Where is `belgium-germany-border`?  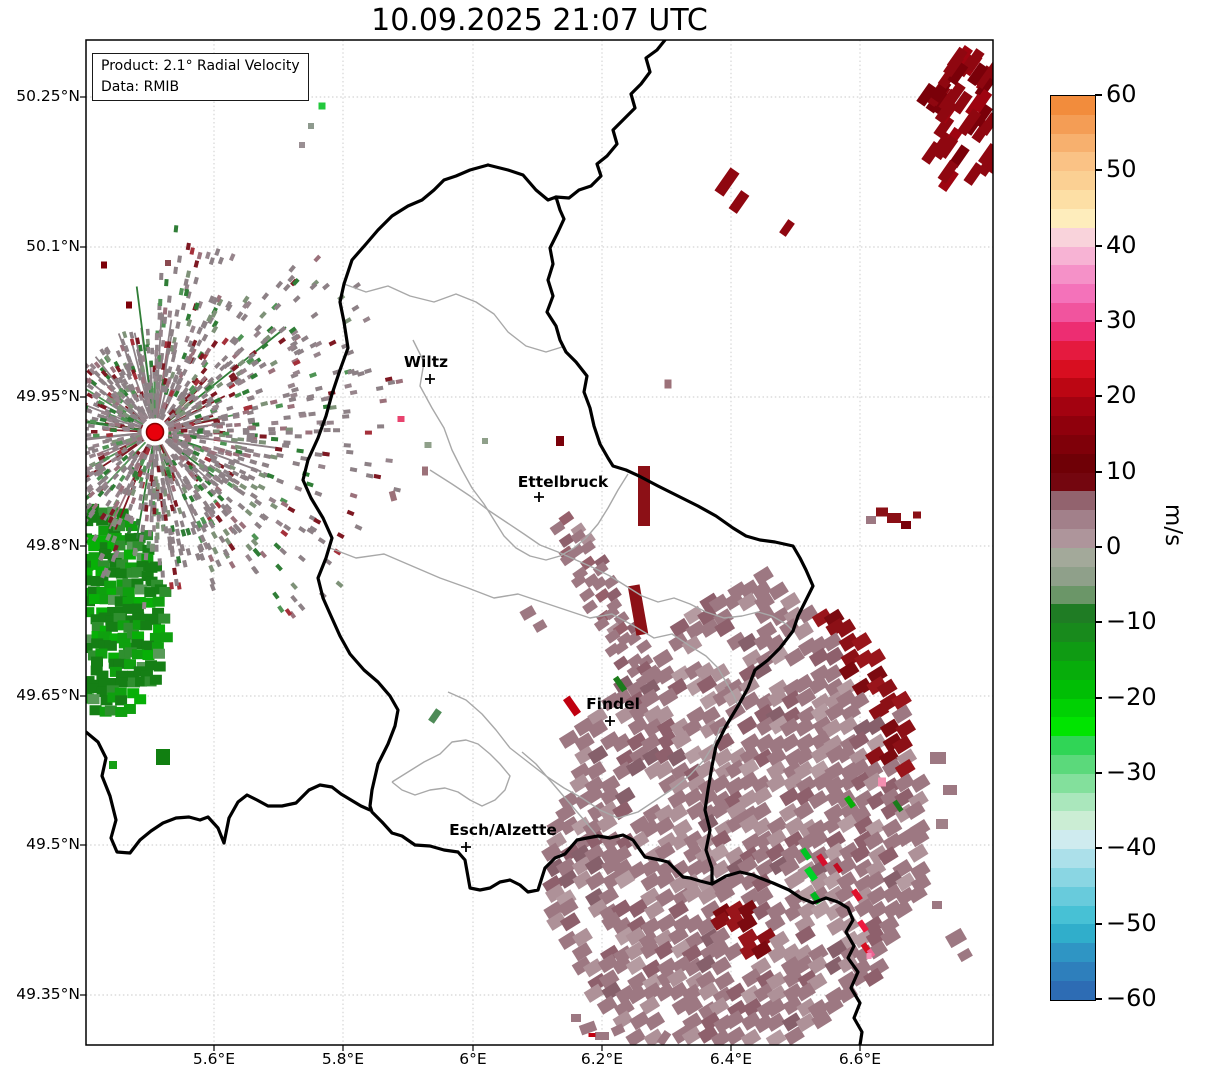 belgium-germany-border is located at coordinates (610, 120).